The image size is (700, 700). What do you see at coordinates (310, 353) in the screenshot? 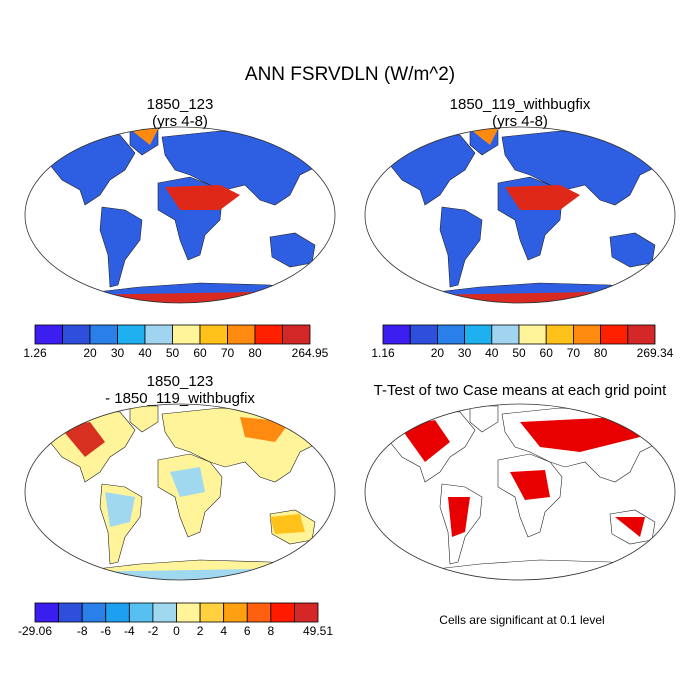
I see `colorbar-label: 264.95` at bounding box center [310, 353].